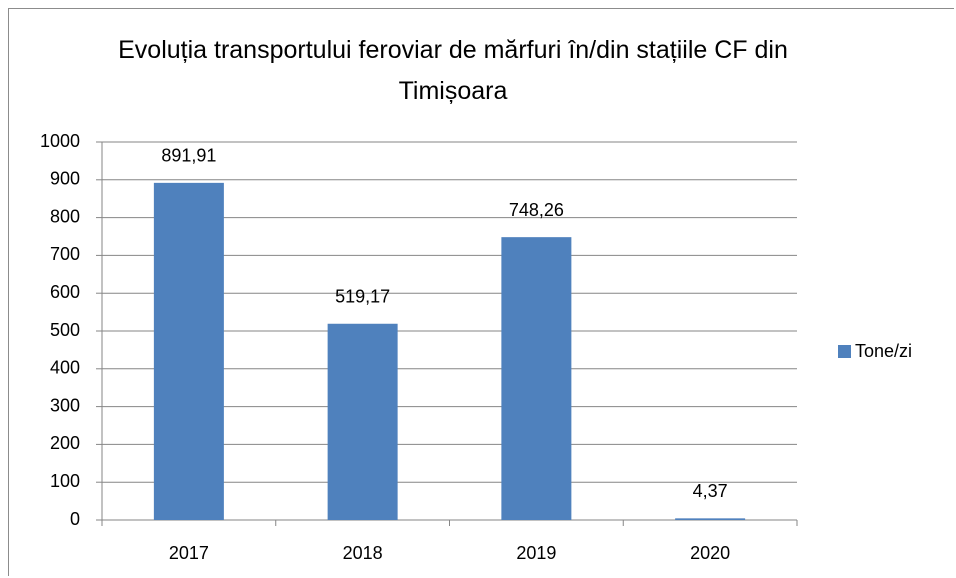 The height and width of the screenshot is (578, 956). What do you see at coordinates (65, 254) in the screenshot?
I see `y-tick-label: 700` at bounding box center [65, 254].